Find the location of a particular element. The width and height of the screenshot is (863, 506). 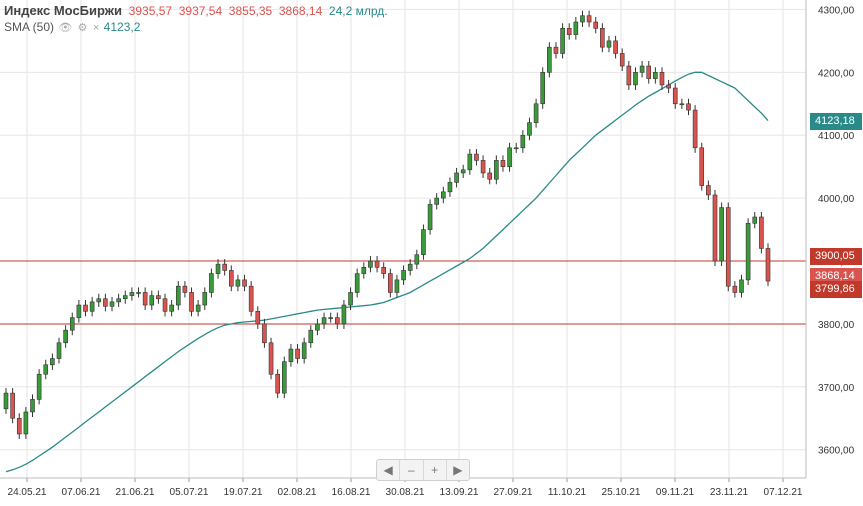

x-tick-label: 11.10.21 is located at coordinates (567, 492).